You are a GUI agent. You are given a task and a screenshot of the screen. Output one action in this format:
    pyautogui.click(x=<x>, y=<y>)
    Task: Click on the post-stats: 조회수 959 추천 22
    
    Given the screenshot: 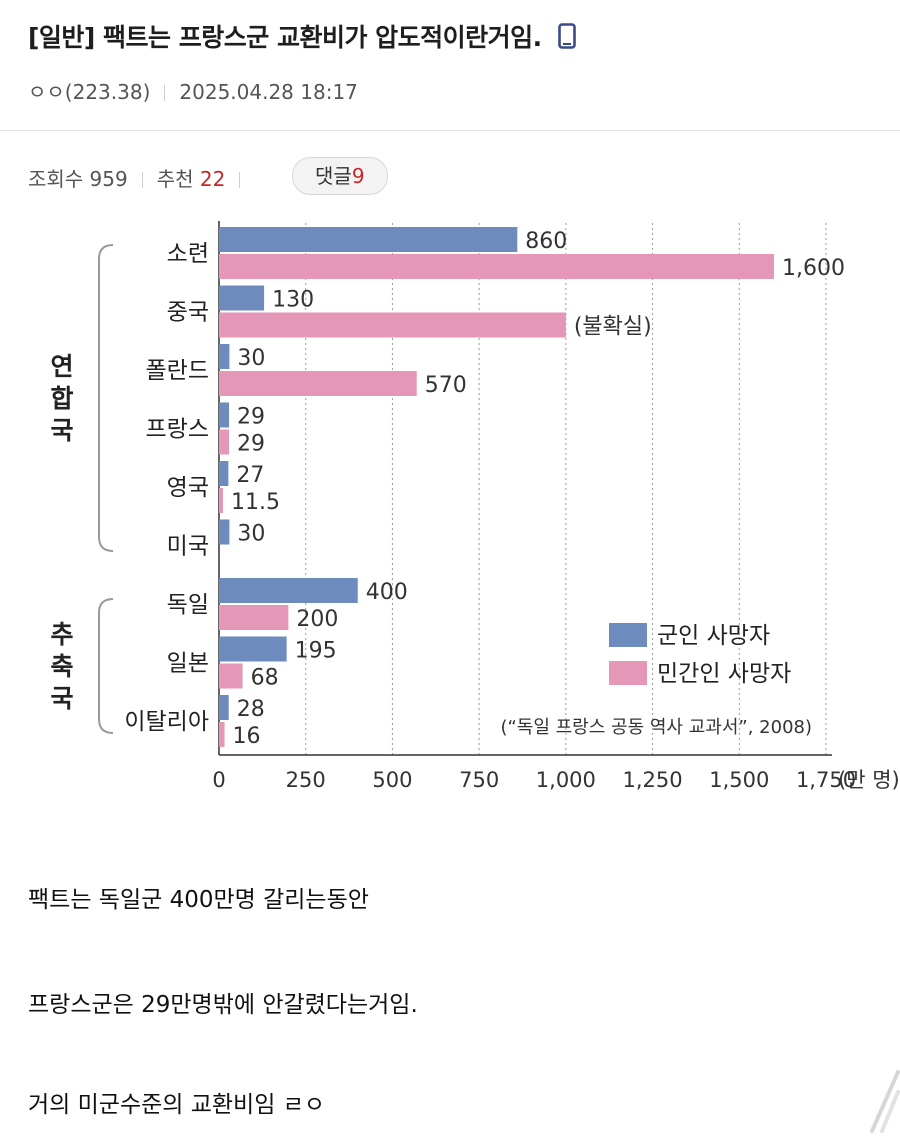 What is the action you would take?
    pyautogui.click(x=141, y=177)
    